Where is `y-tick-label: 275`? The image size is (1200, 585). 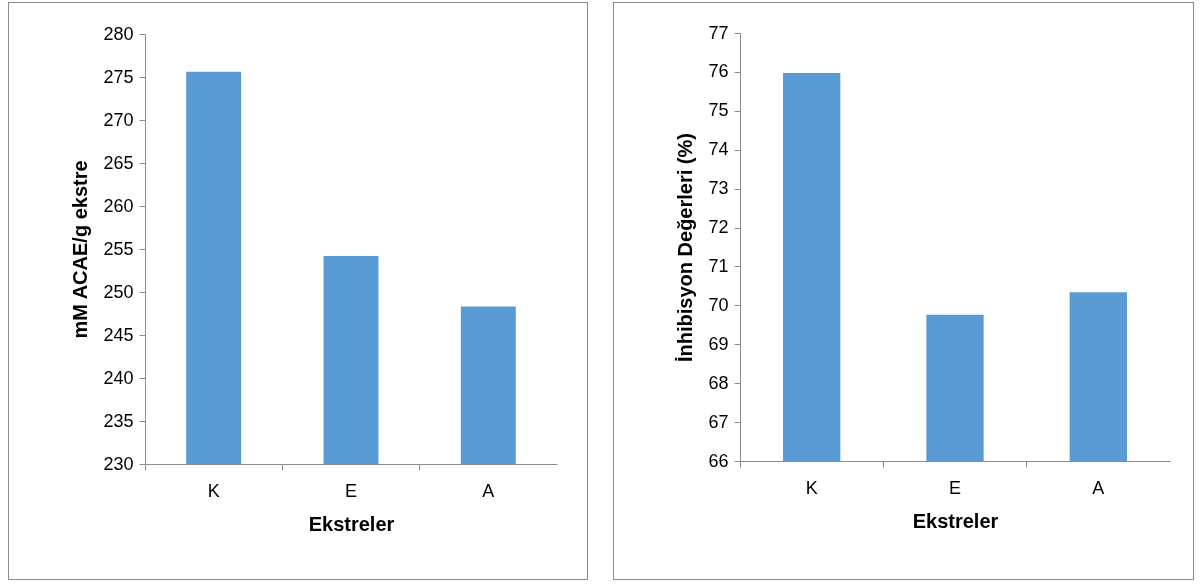 y-tick-label: 275 is located at coordinates (118, 76).